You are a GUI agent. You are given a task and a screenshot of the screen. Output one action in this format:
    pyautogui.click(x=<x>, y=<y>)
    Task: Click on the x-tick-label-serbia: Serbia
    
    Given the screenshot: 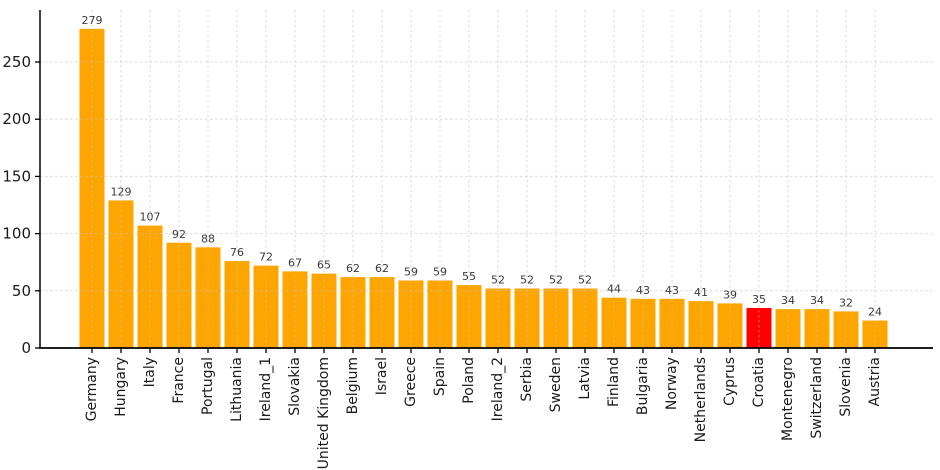 What is the action you would take?
    pyautogui.click(x=527, y=379)
    